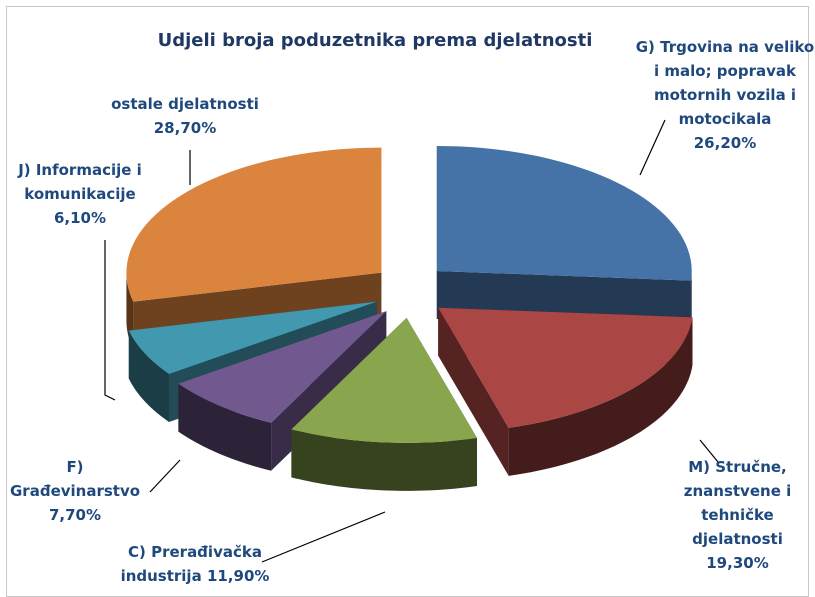 This screenshot has width=815, height=597. What do you see at coordinates (80, 182) in the screenshot?
I see `category-label: J) Informacije i komunikacije` at bounding box center [80, 182].